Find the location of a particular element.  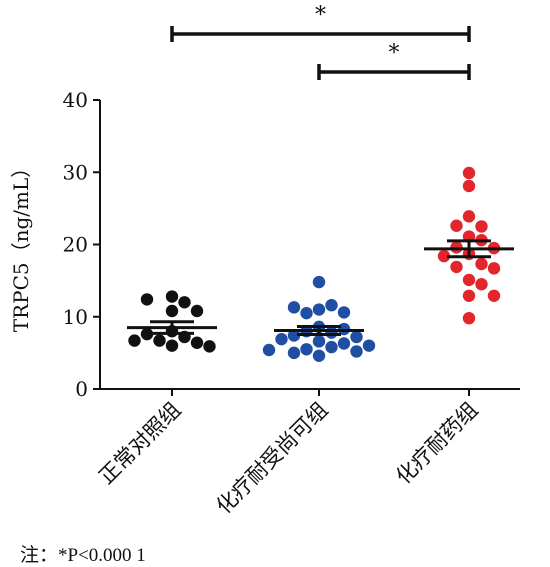

y-tick-label: 40 is located at coordinates (75, 100).